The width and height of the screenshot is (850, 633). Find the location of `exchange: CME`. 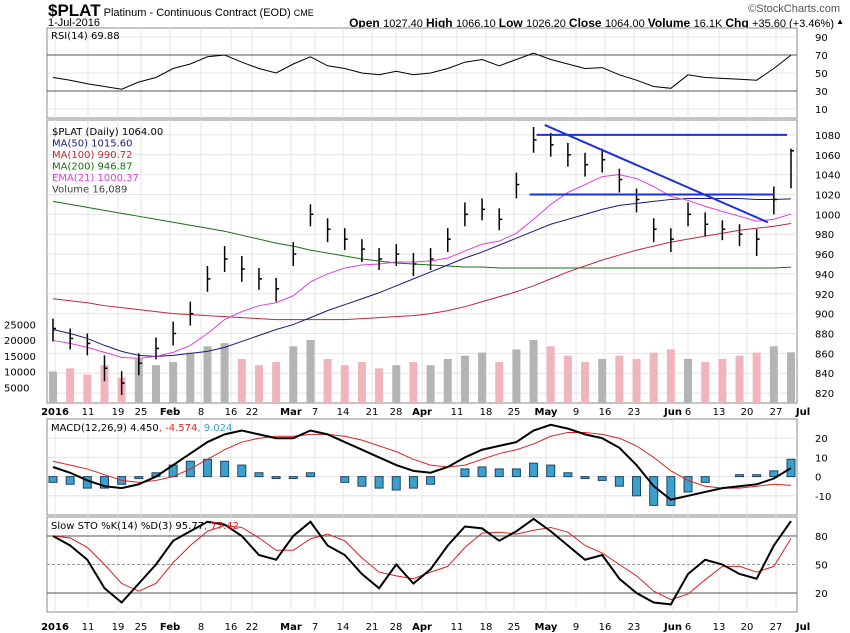

exchange: CME is located at coordinates (303, 13).